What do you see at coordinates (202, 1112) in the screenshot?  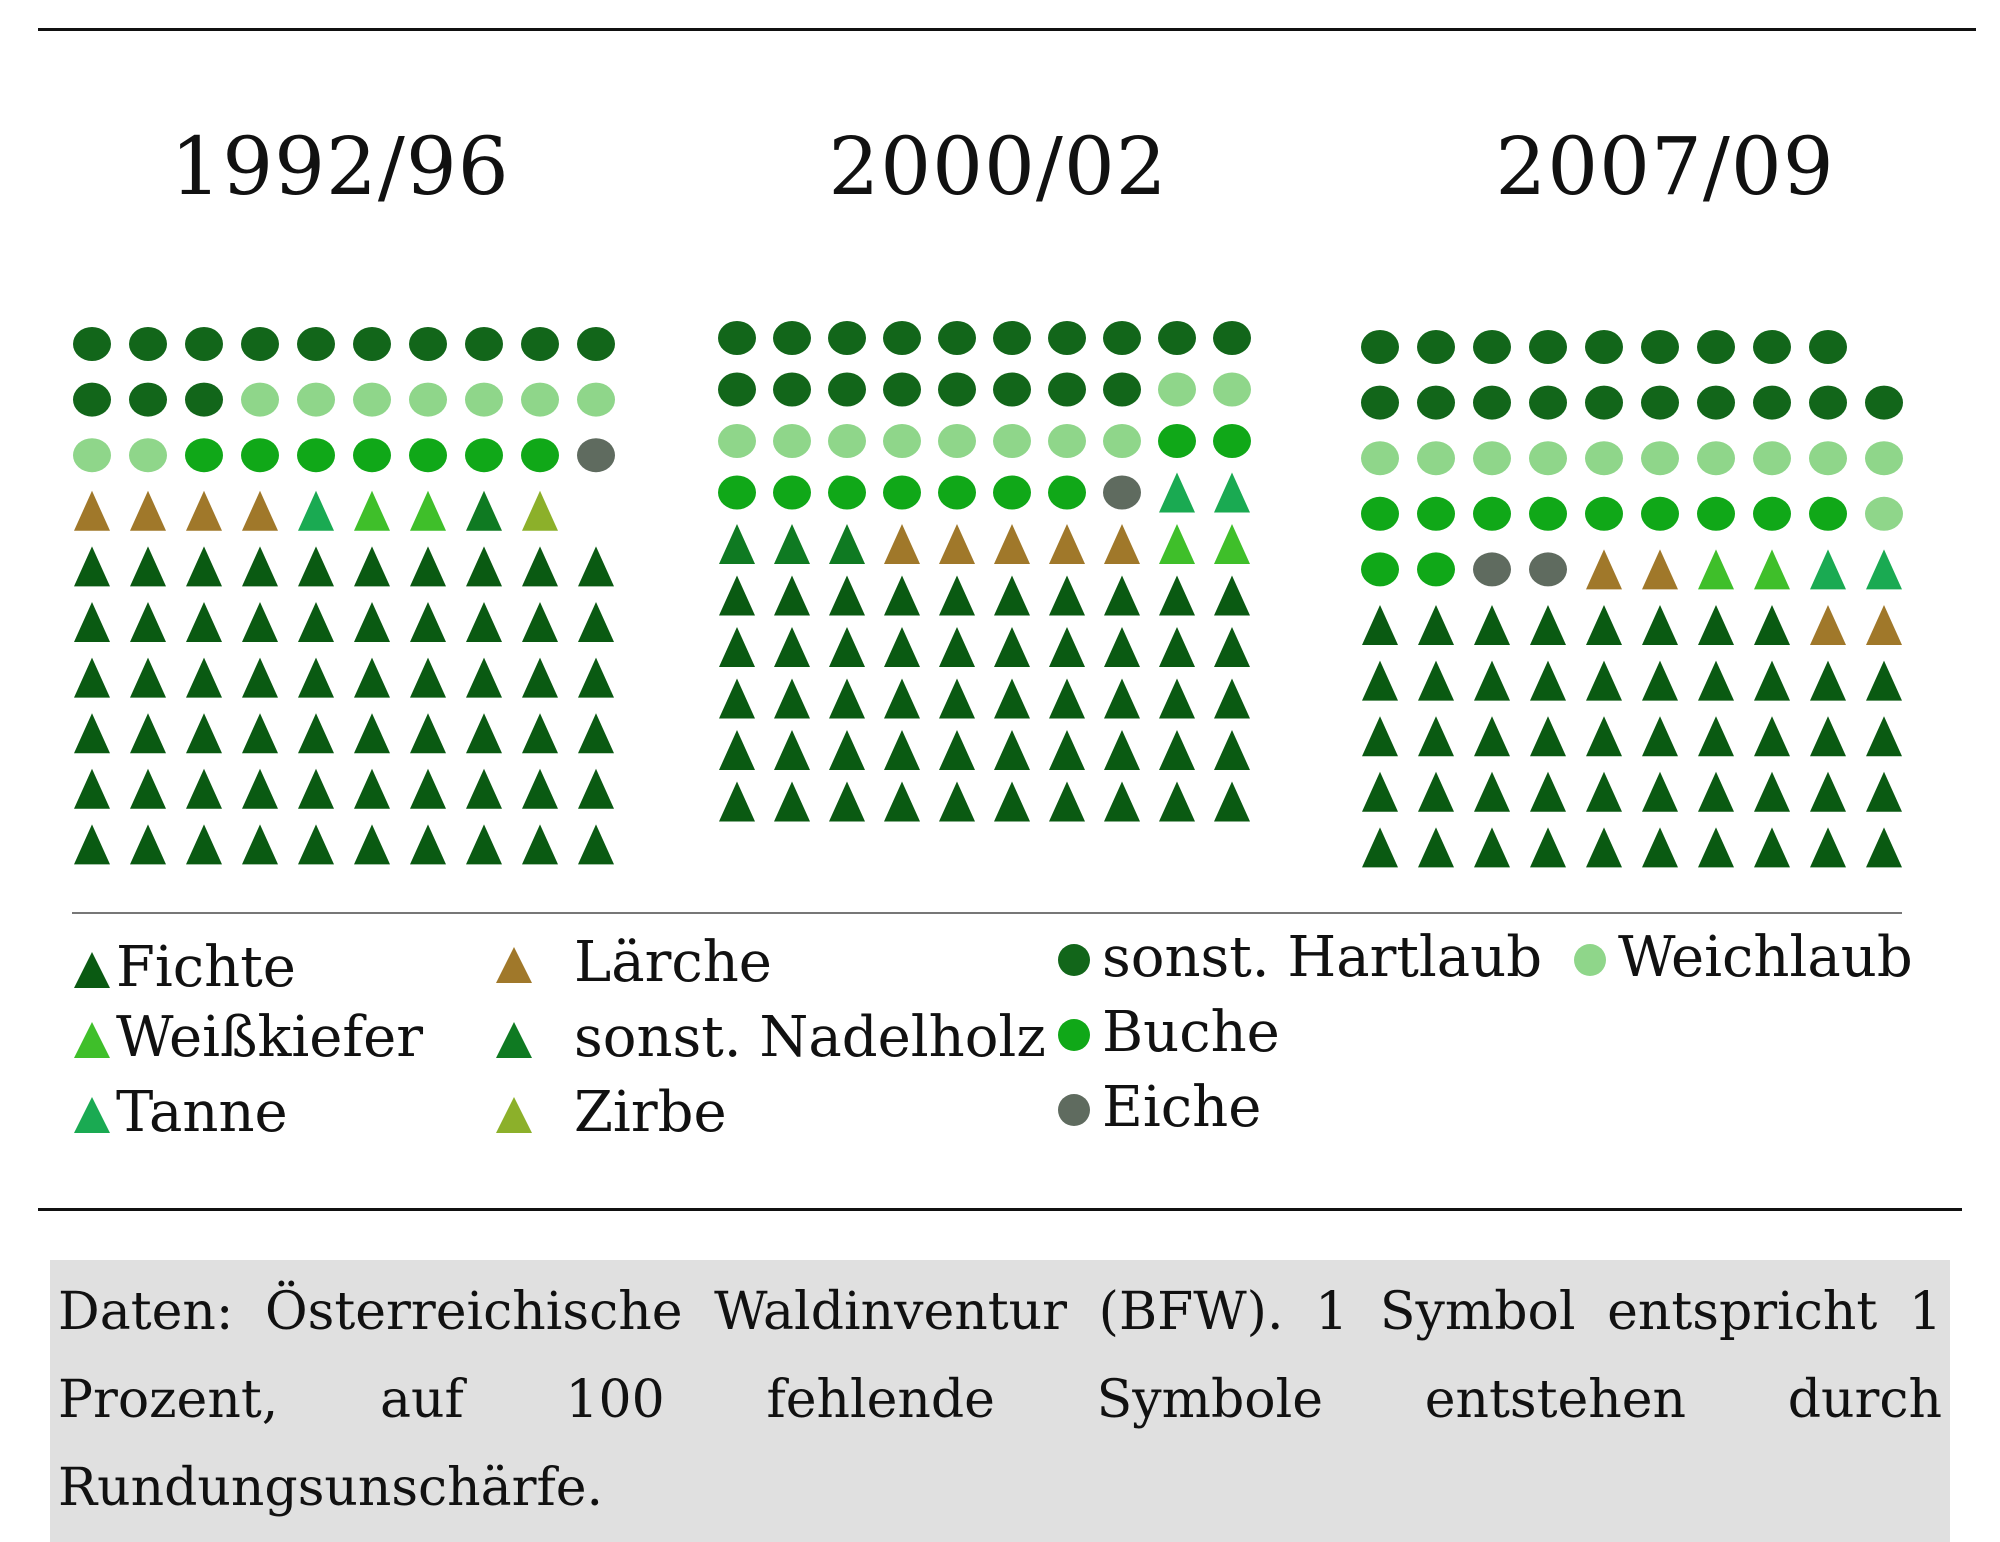 I see `legend-label-tanne: Tanne` at bounding box center [202, 1112].